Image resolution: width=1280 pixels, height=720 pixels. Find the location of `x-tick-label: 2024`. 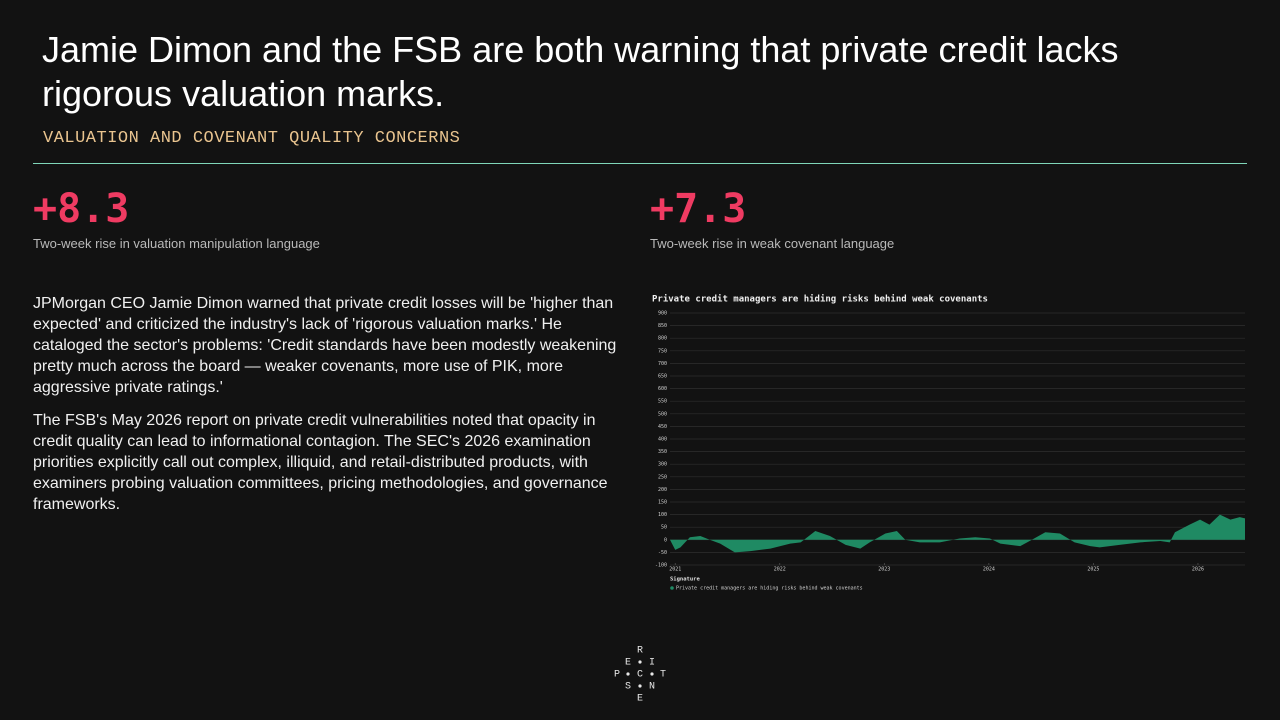

x-tick-label: 2024 is located at coordinates (989, 570).